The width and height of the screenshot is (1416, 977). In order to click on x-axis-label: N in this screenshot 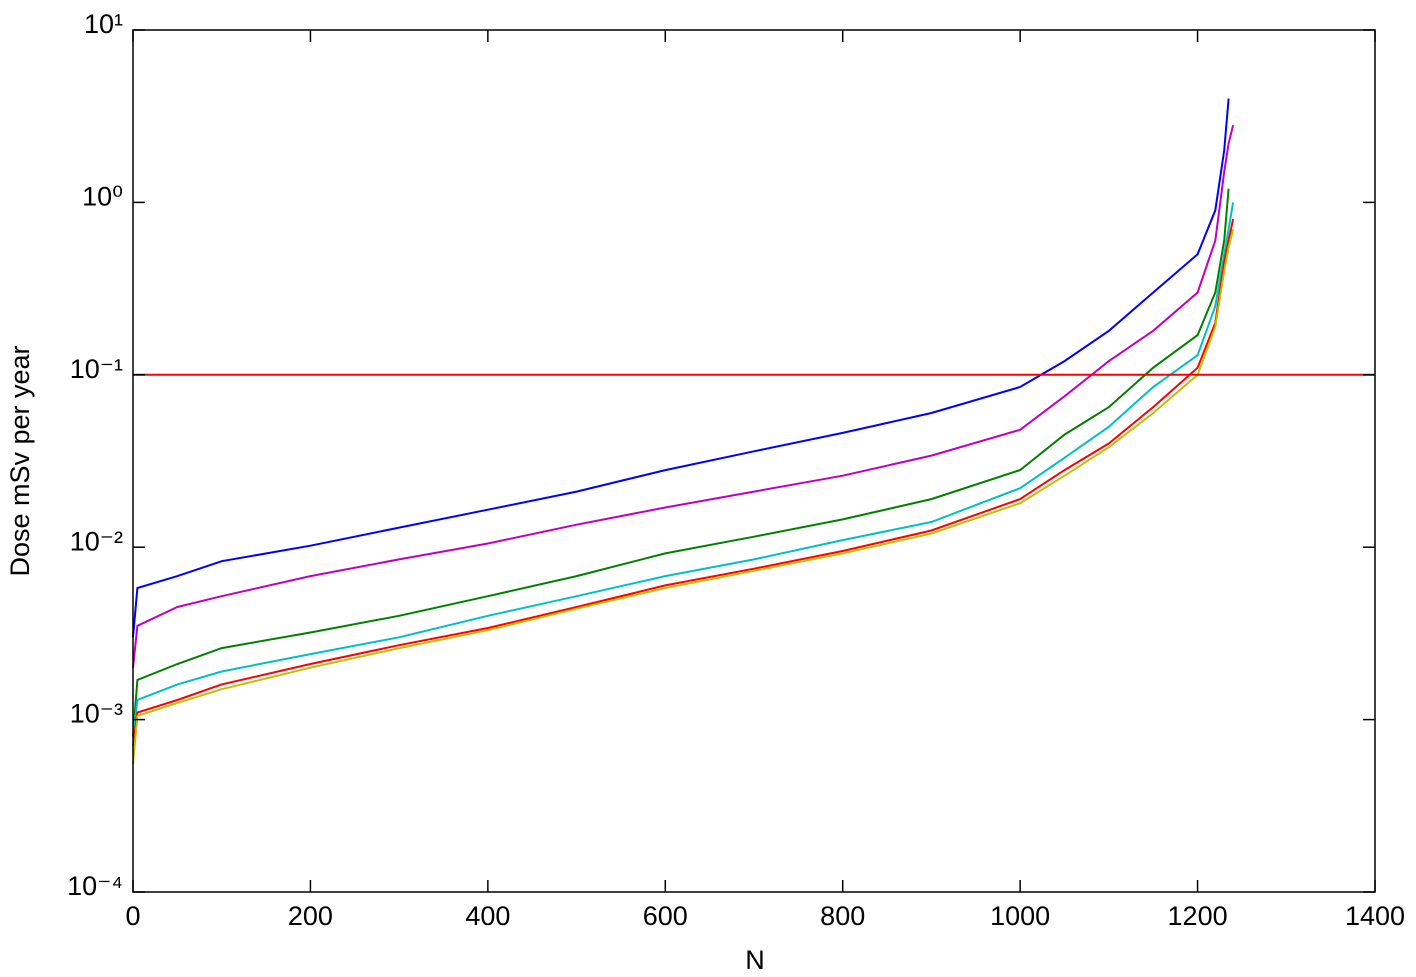, I will do `click(755, 960)`.